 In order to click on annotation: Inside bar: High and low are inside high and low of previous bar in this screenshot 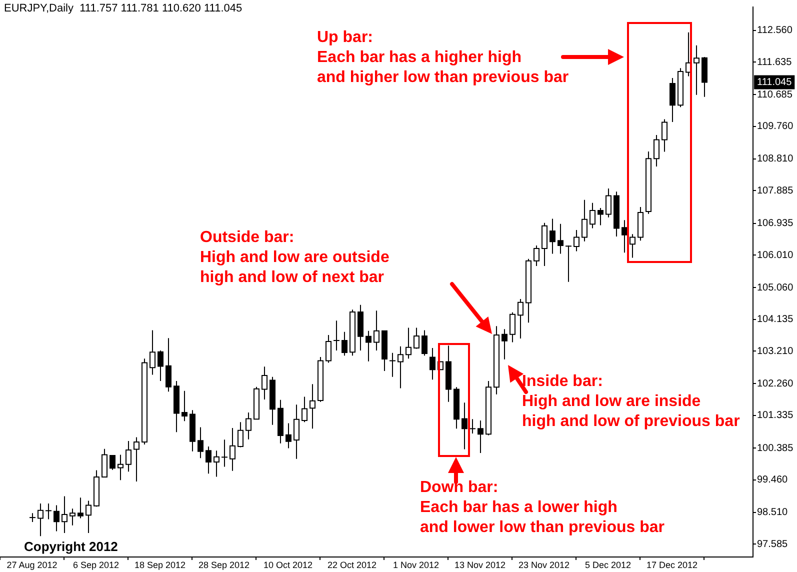, I will do `click(631, 402)`.